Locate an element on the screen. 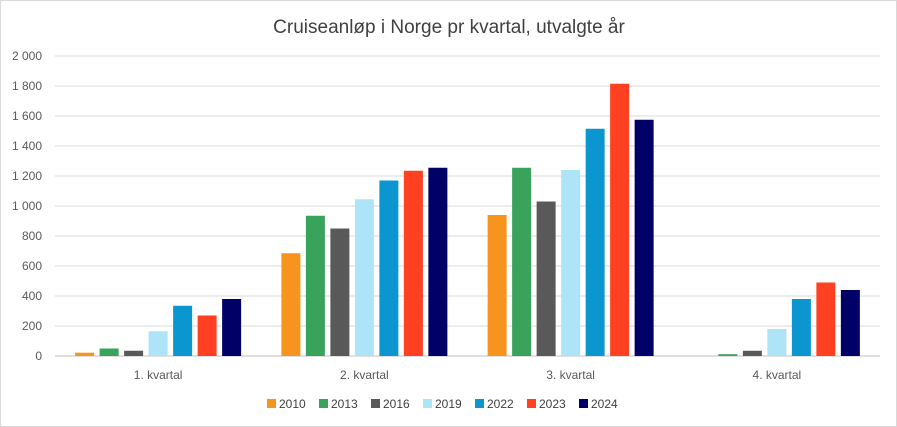  legend-swatch-2019 is located at coordinates (427, 403).